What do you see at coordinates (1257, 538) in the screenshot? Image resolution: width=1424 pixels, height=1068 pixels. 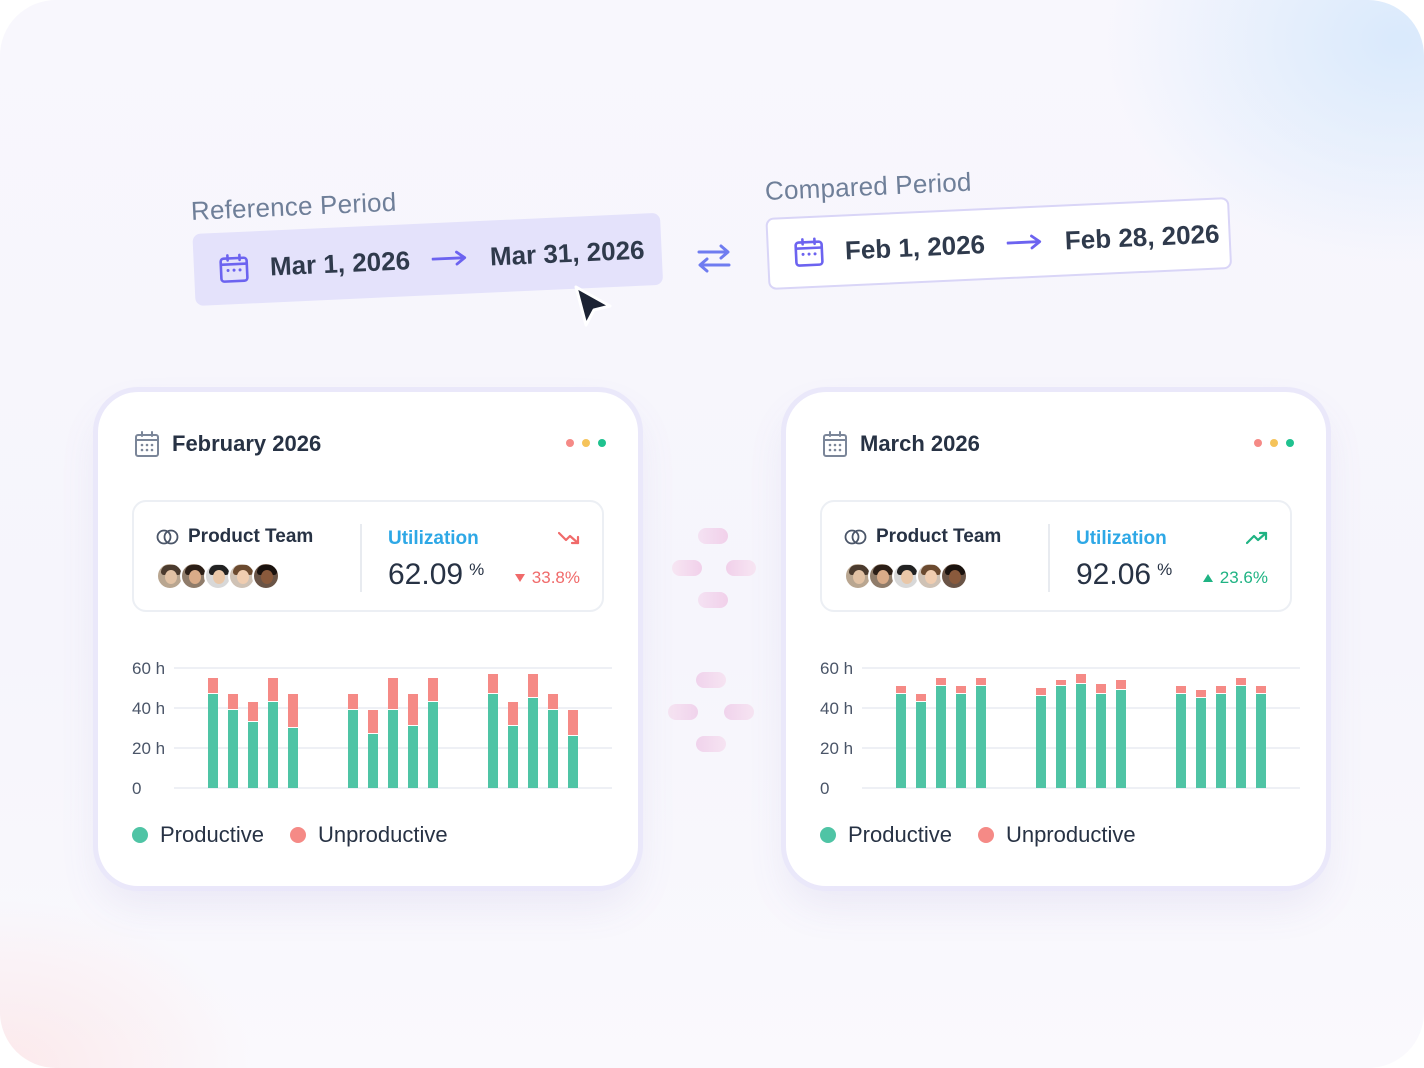 I see `trend-up-icon` at bounding box center [1257, 538].